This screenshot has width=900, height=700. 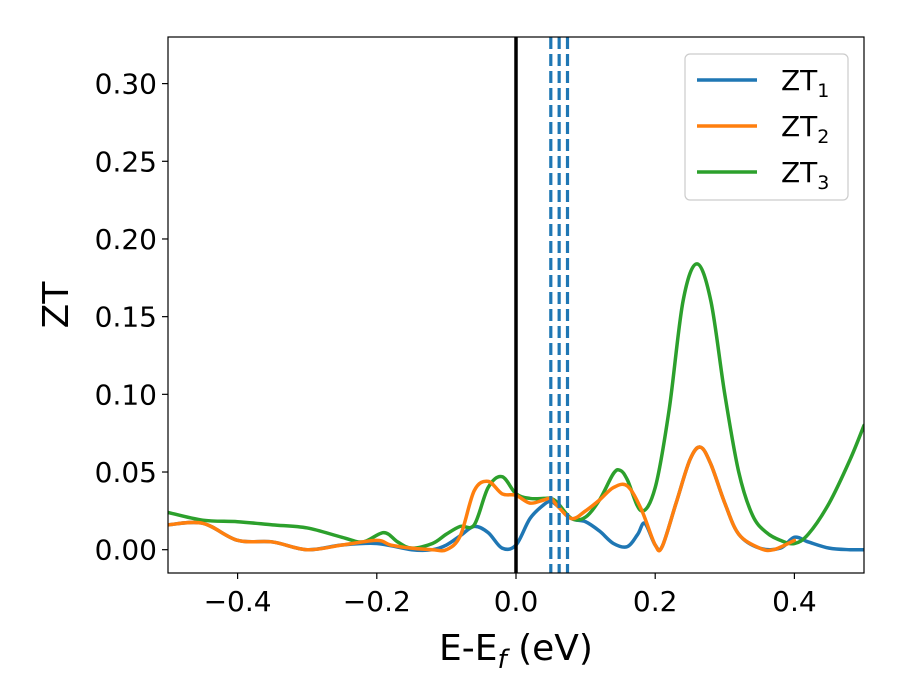 I want to click on x-tick-label: −0.4, so click(x=238, y=601).